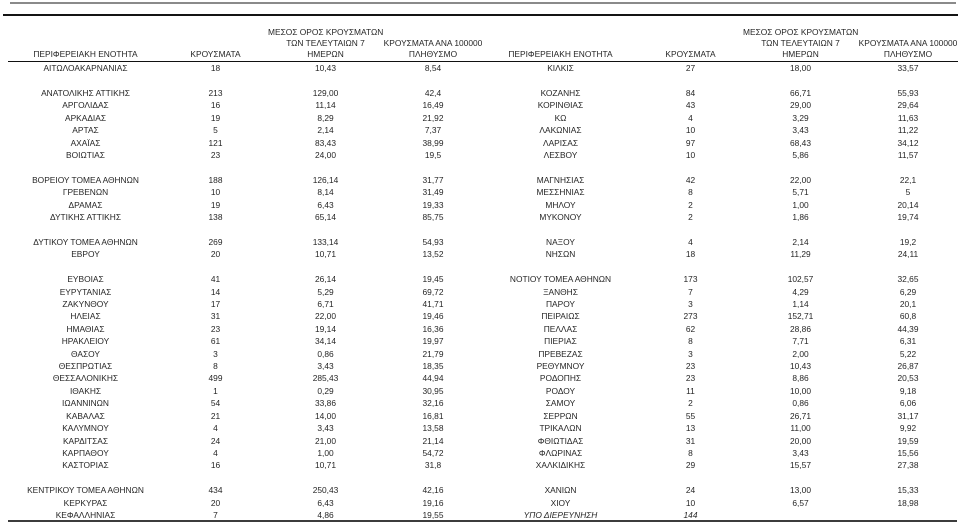 Image resolution: width=965 pixels, height=528 pixels. I want to click on cases-cell: 21, so click(215, 415).